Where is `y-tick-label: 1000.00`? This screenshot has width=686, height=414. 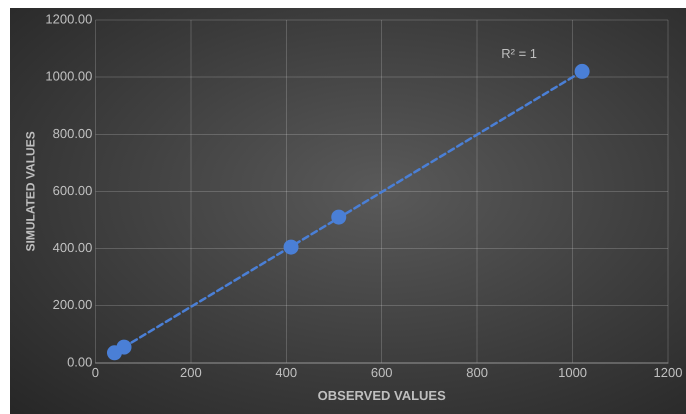
y-tick-label: 1000.00 is located at coordinates (68, 76).